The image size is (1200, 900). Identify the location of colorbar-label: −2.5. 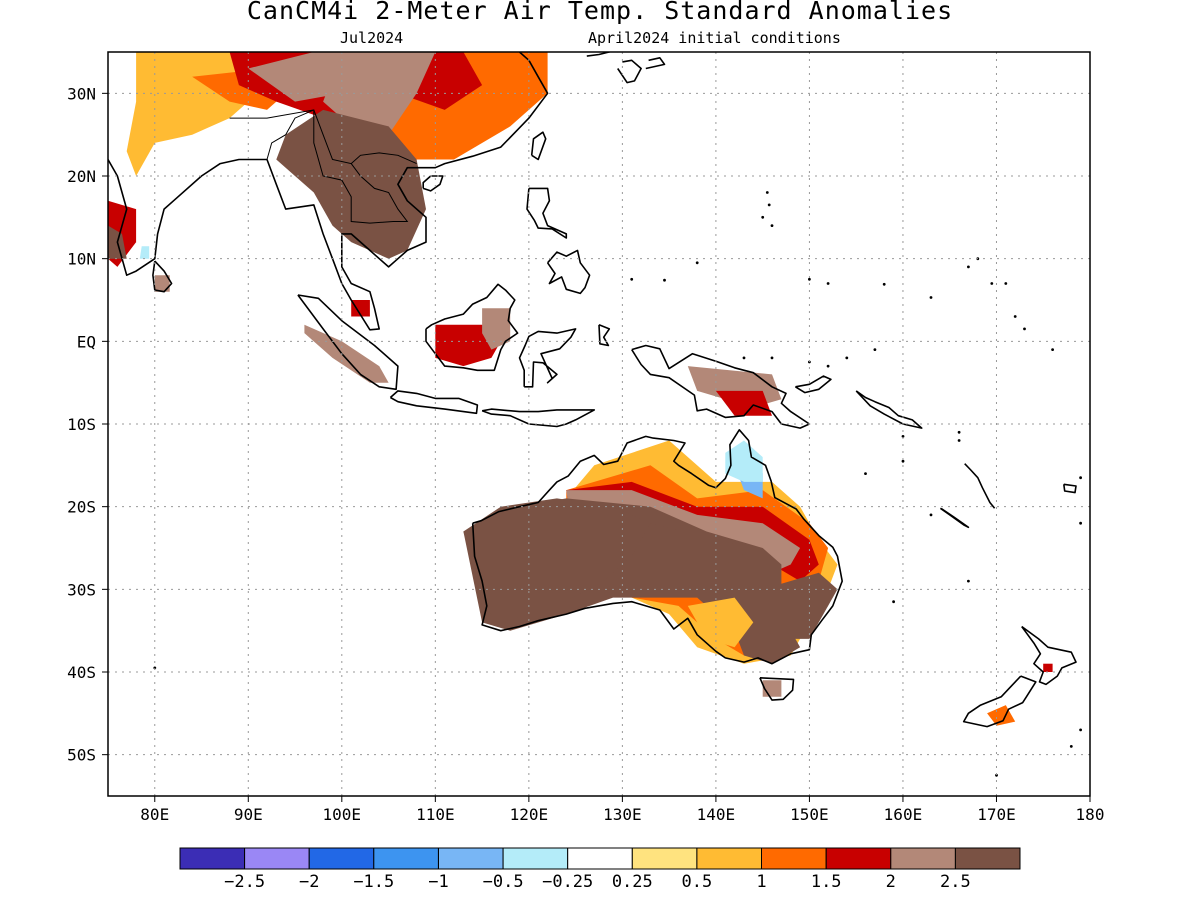
(244, 882).